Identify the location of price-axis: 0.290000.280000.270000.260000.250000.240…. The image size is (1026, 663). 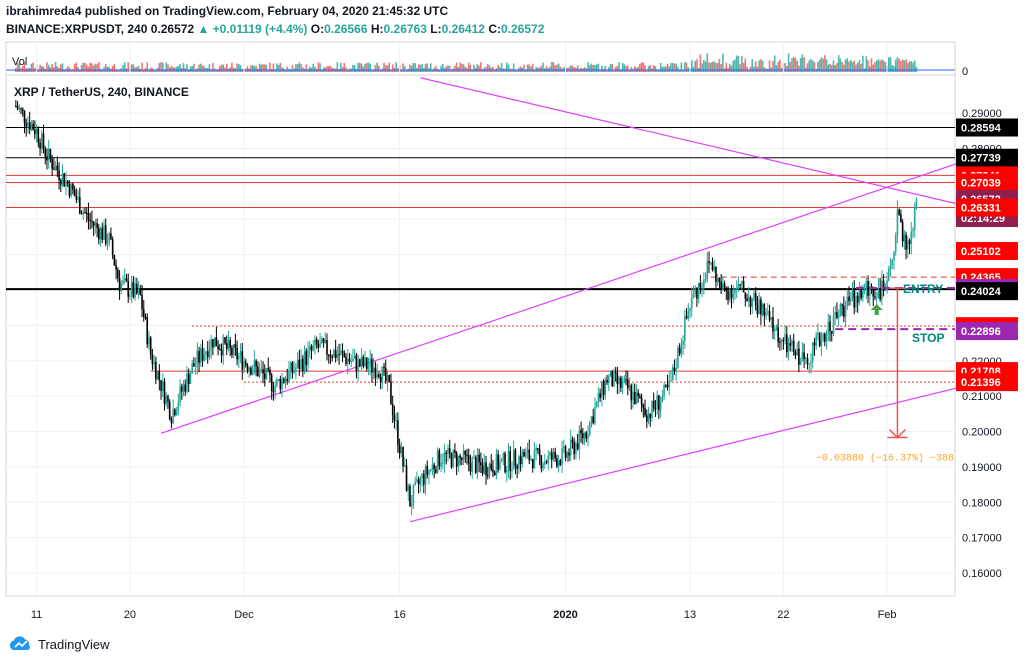
(987, 344).